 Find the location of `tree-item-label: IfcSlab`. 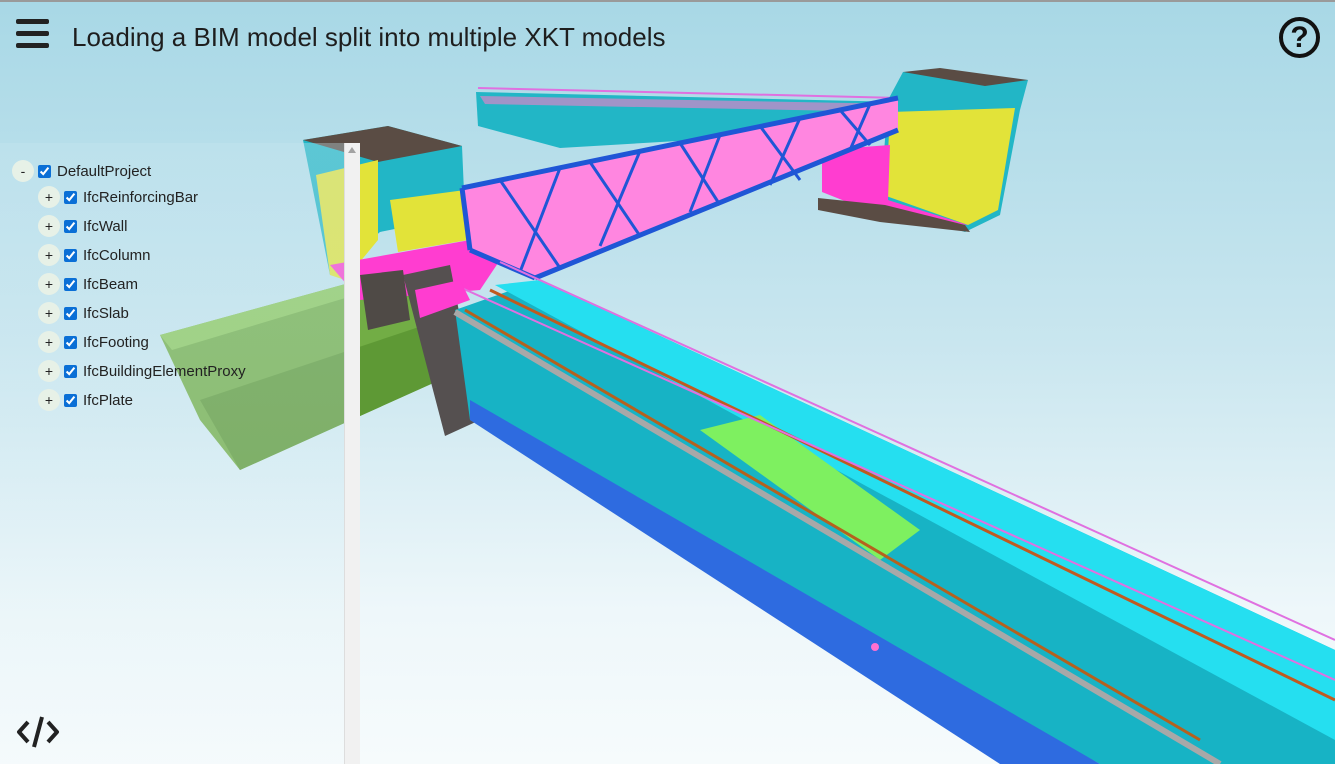

tree-item-label: IfcSlab is located at coordinates (106, 313).